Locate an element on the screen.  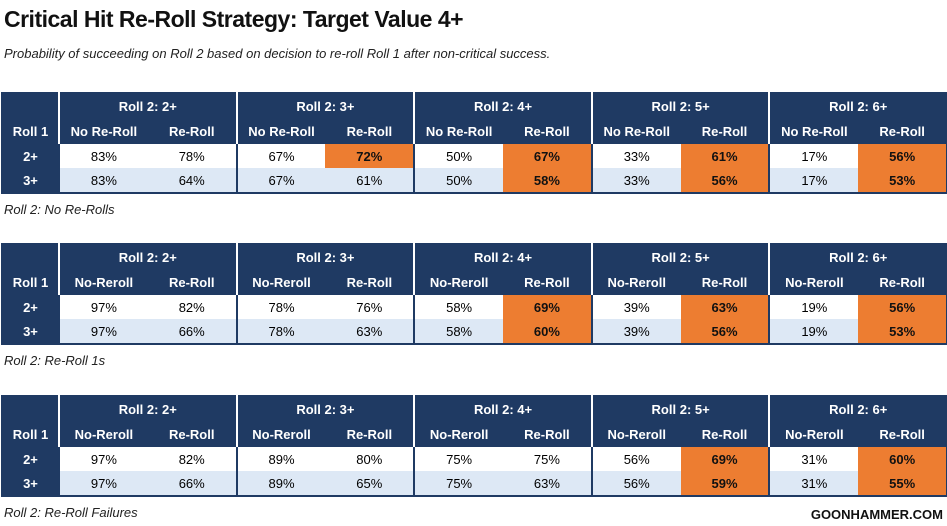
data-row: 3+ 83% 64% 67% 61% 50% 58% 33% 56% 17% 53% is located at coordinates (474, 180).